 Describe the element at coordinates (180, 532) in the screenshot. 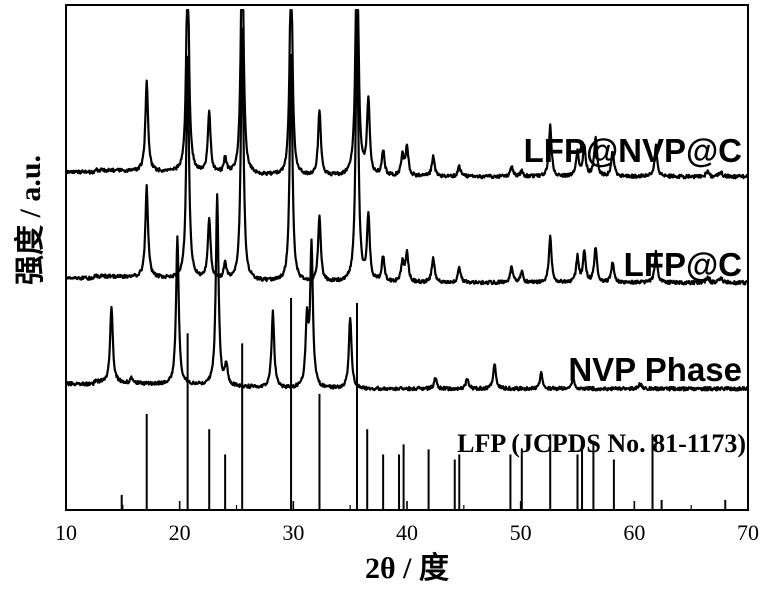

I see `x-tick-label-20: 20` at that location.